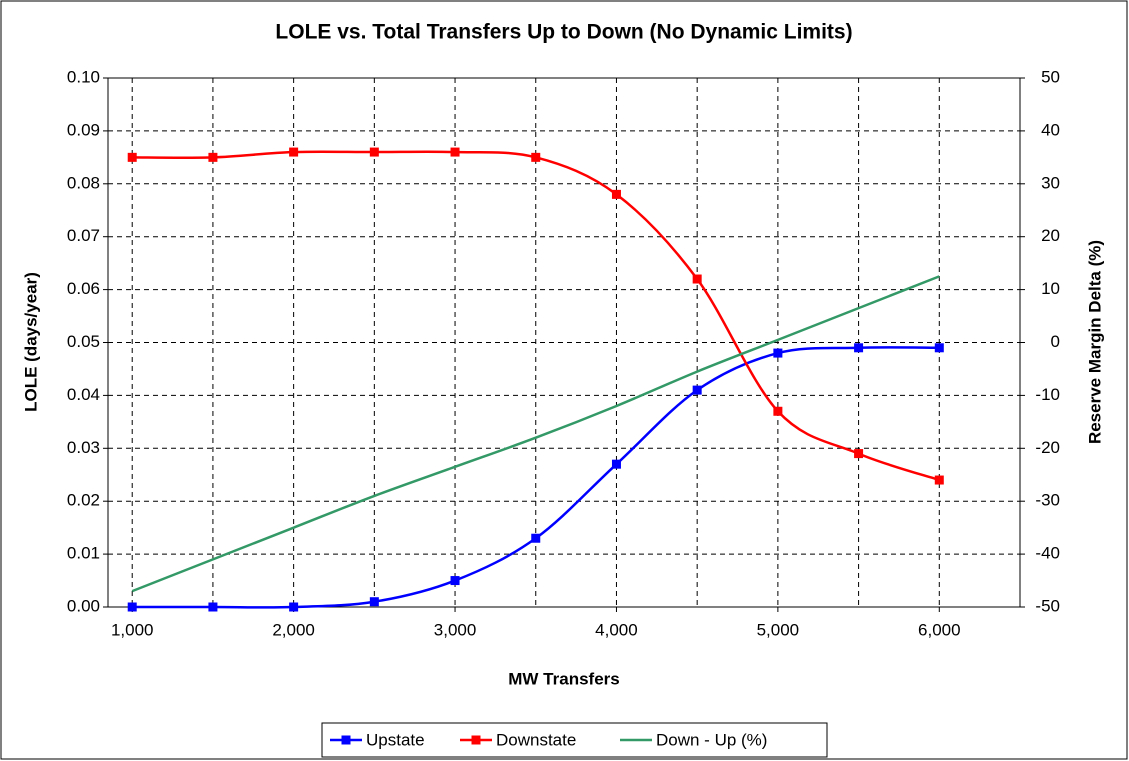  Describe the element at coordinates (1050, 235) in the screenshot. I see `y2-tick-label: 20` at that location.